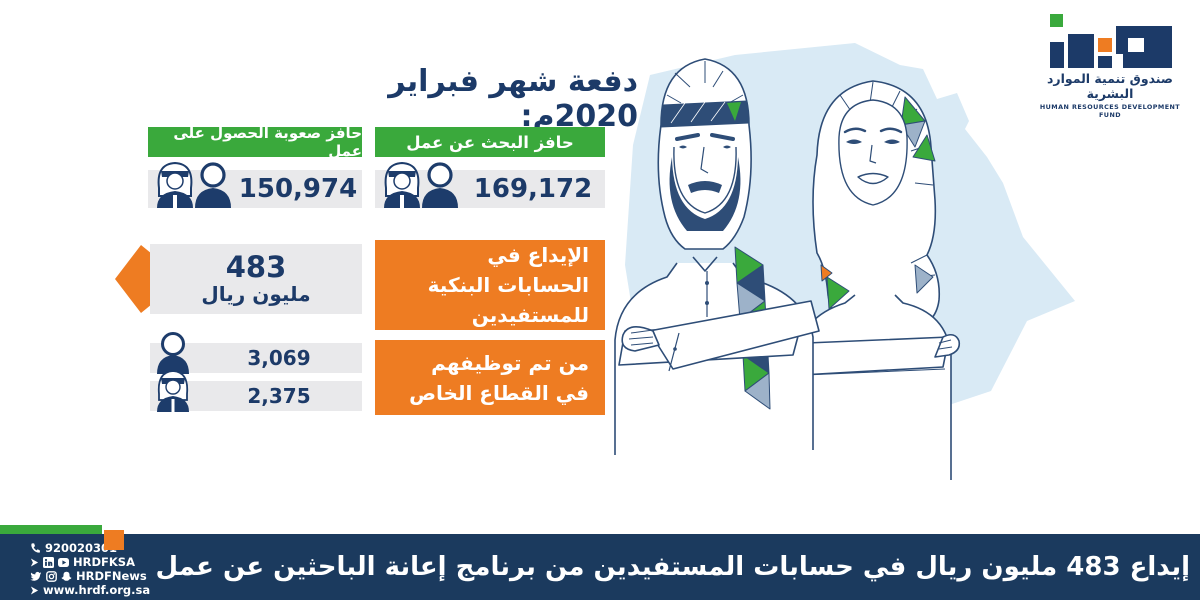 The height and width of the screenshot is (600, 1200). Describe the element at coordinates (63, 562) in the screenshot. I see `youtube-icon` at that location.